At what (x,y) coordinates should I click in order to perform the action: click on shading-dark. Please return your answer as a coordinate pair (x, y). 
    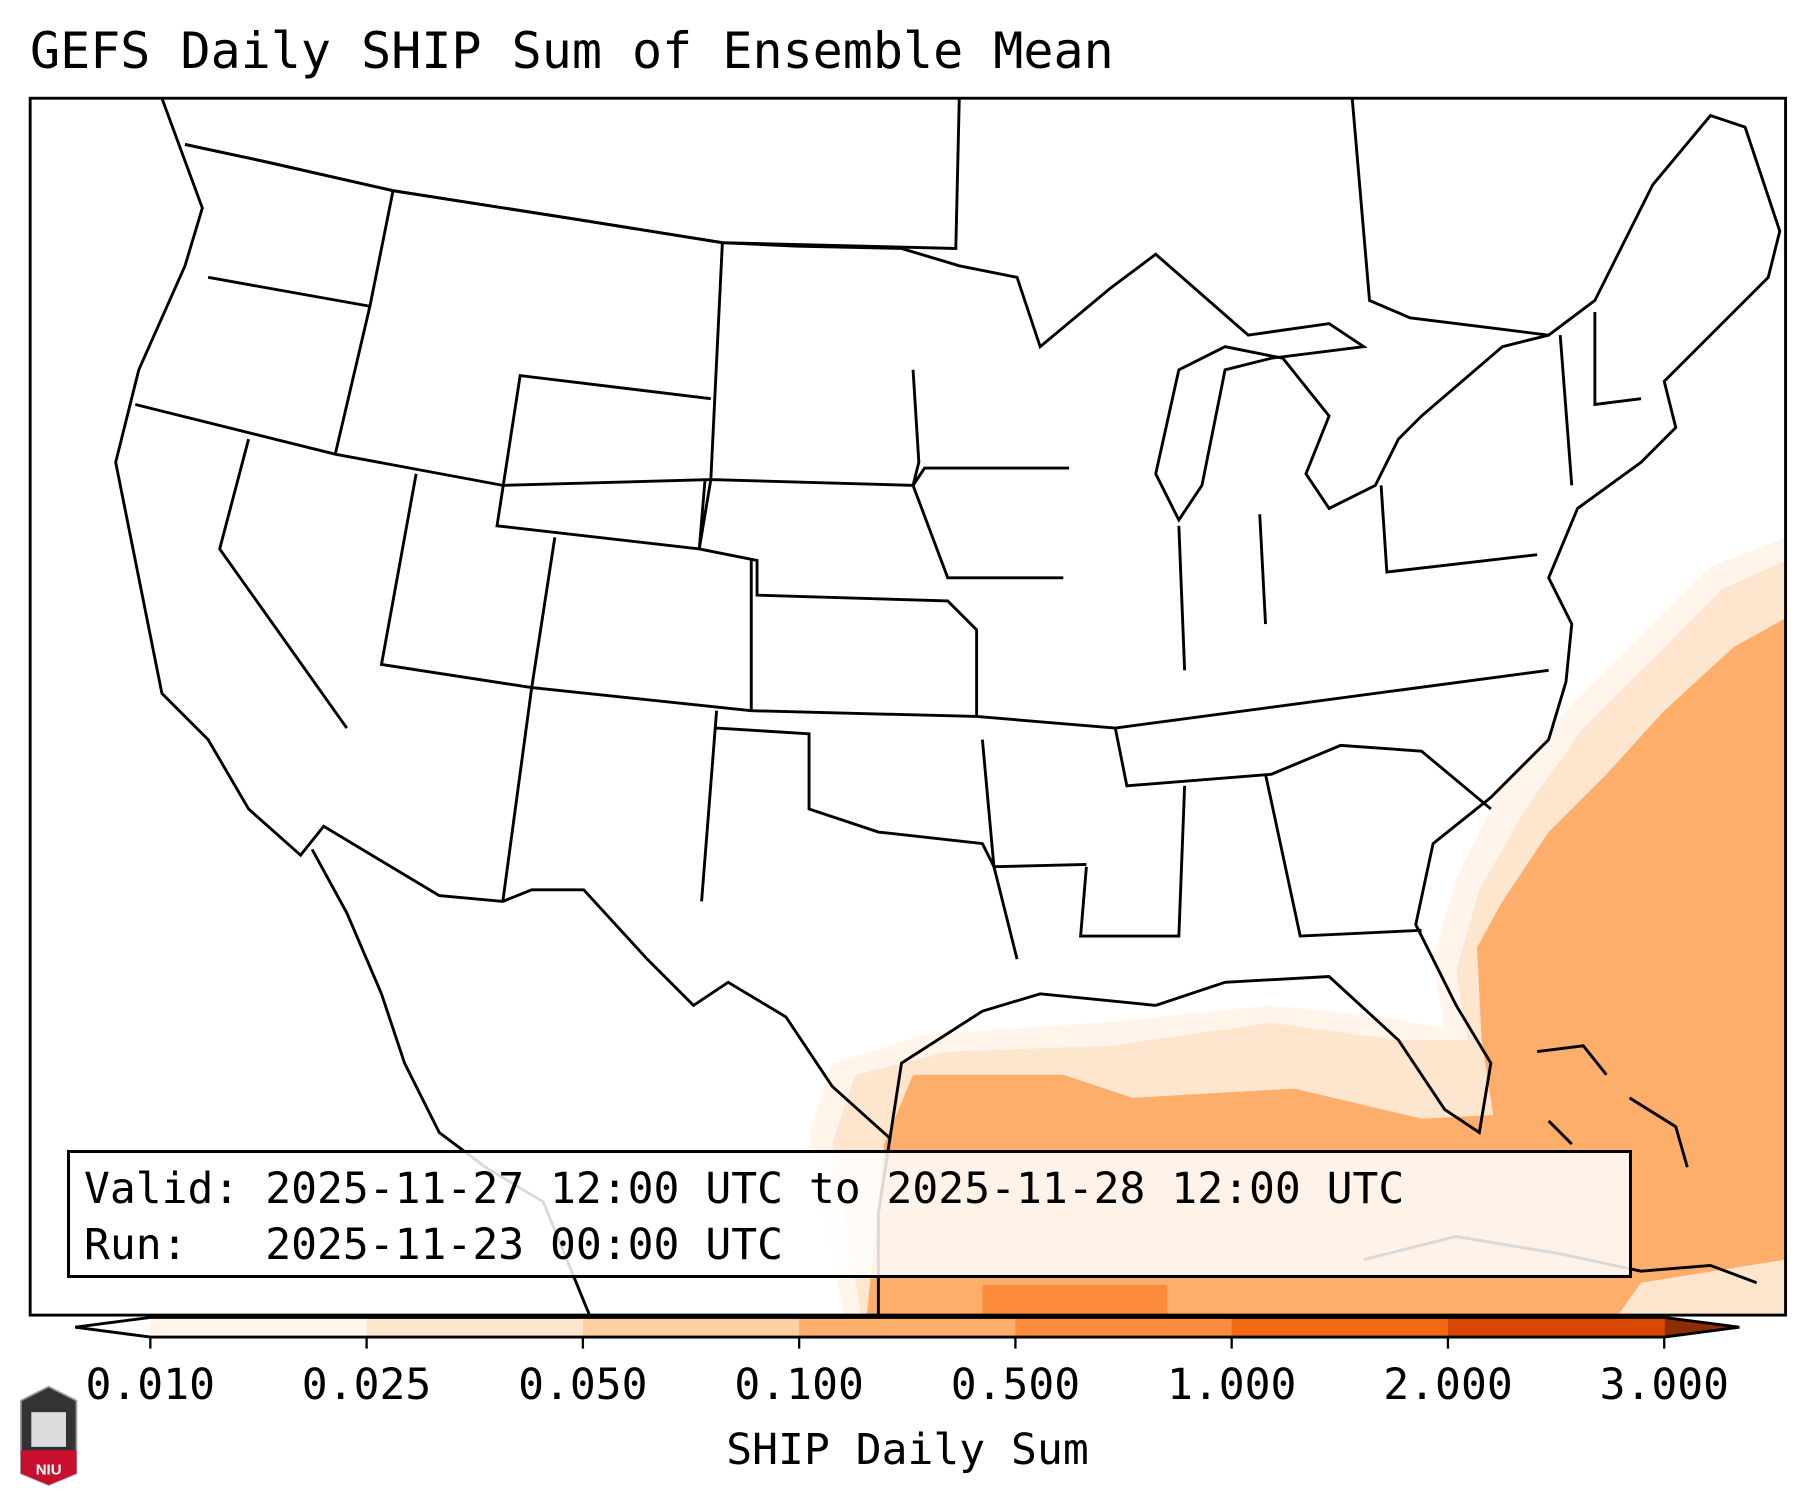
    Looking at the image, I should click on (1075, 1300).